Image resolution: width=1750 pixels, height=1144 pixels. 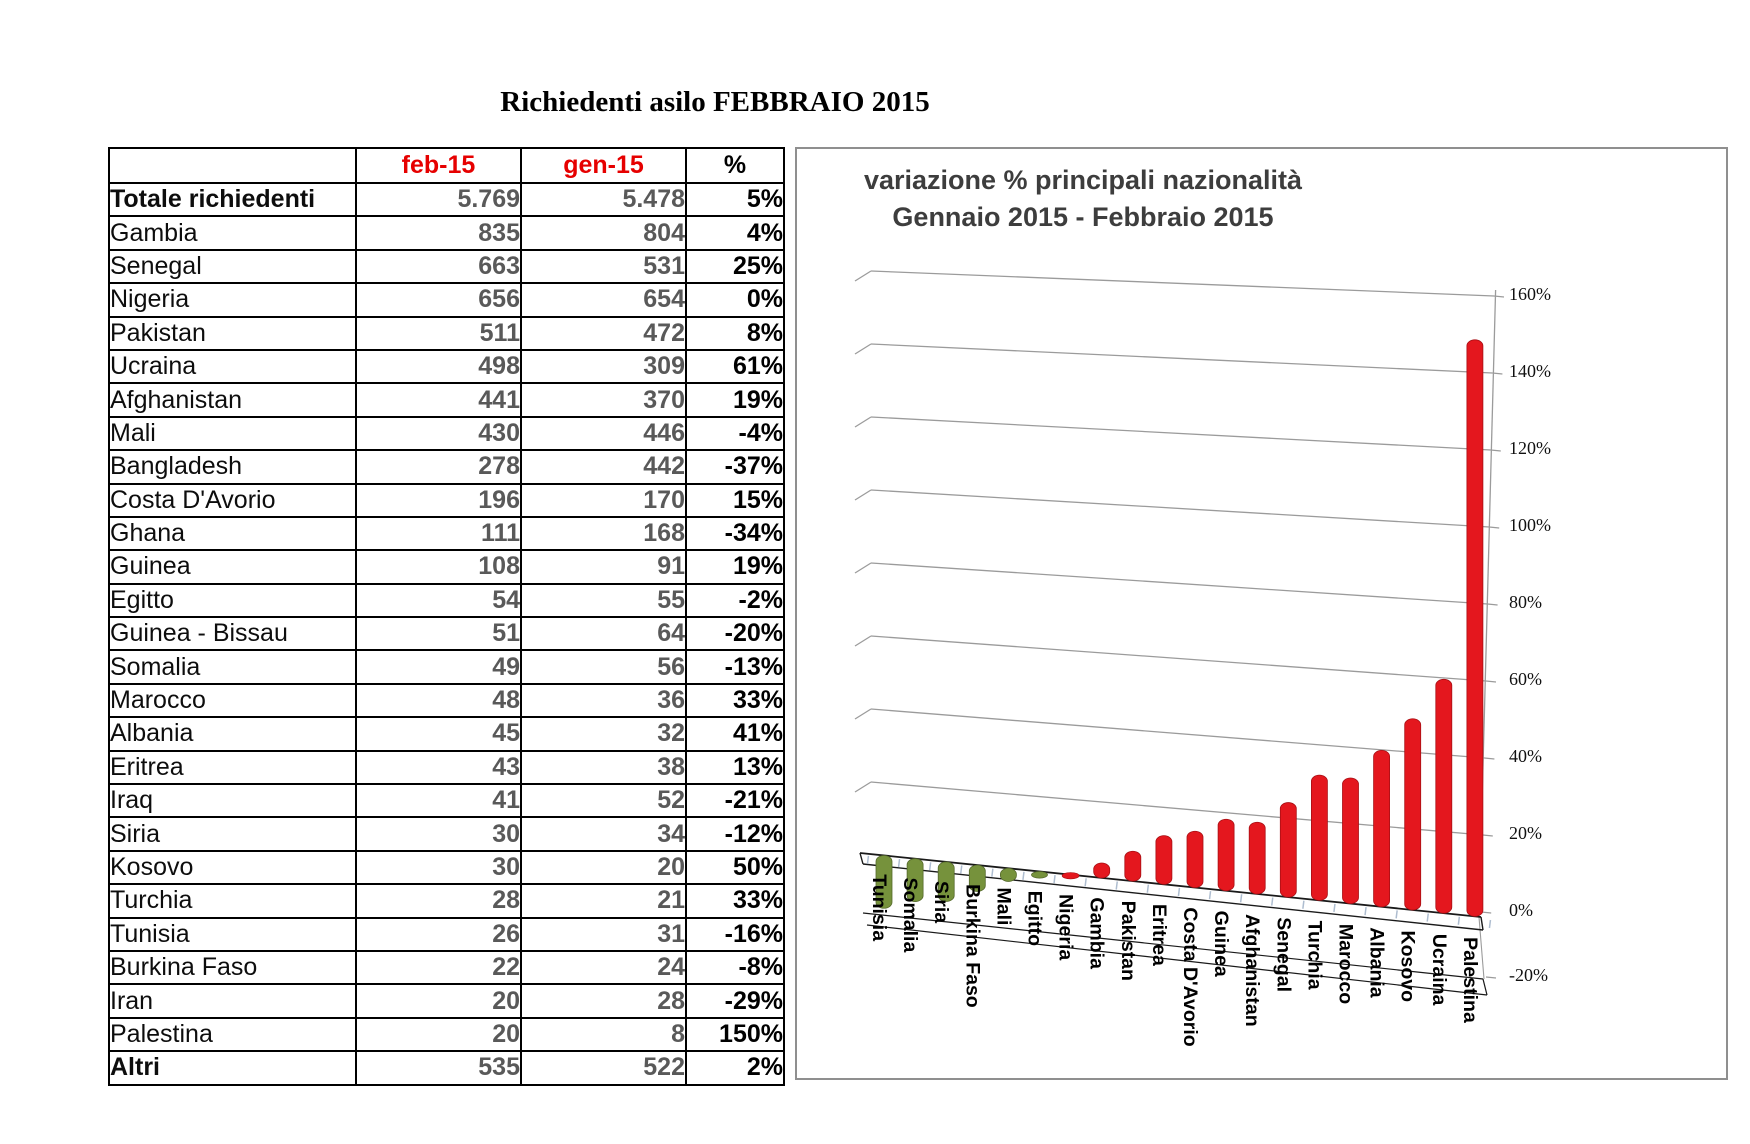 What do you see at coordinates (603, 400) in the screenshot?
I see `gen-value-cell: 370` at bounding box center [603, 400].